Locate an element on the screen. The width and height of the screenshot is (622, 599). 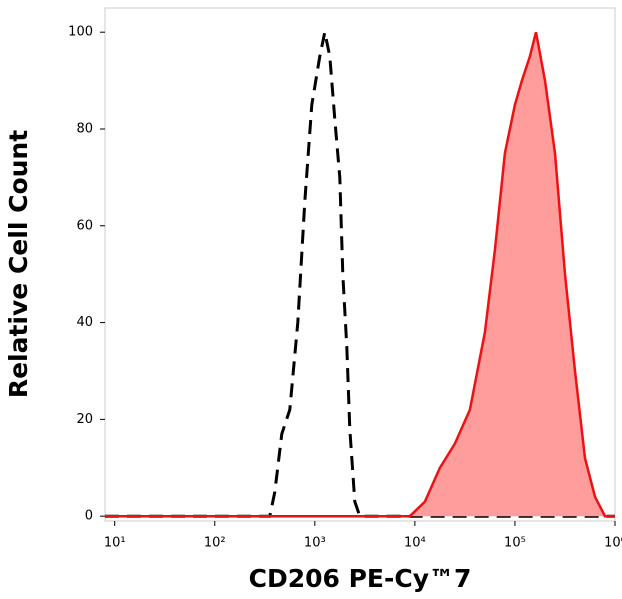
x-tick-label: 10² is located at coordinates (215, 543).